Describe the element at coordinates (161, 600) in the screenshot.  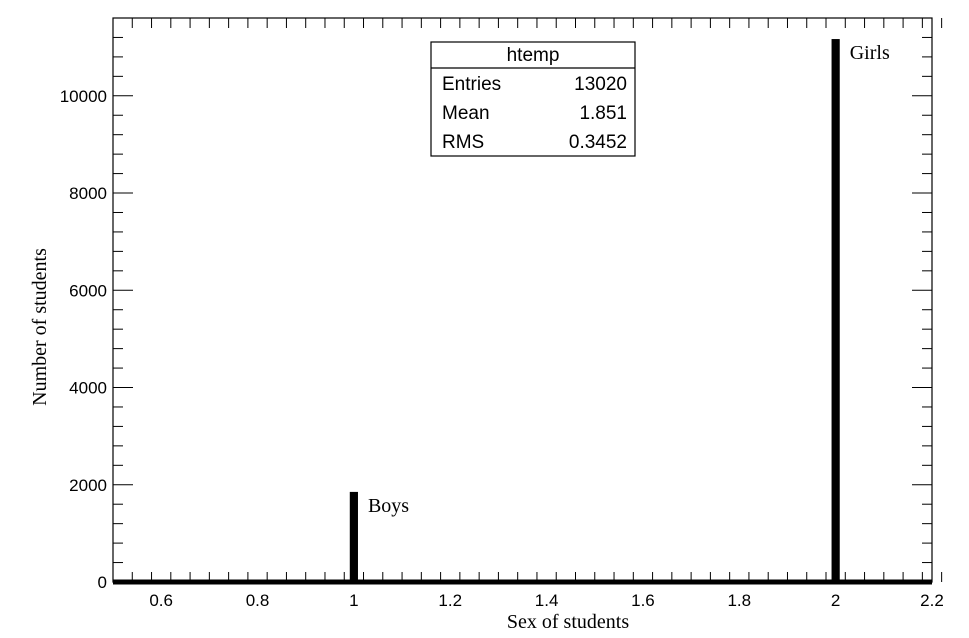
I see `x-tick-label: 0.6` at that location.